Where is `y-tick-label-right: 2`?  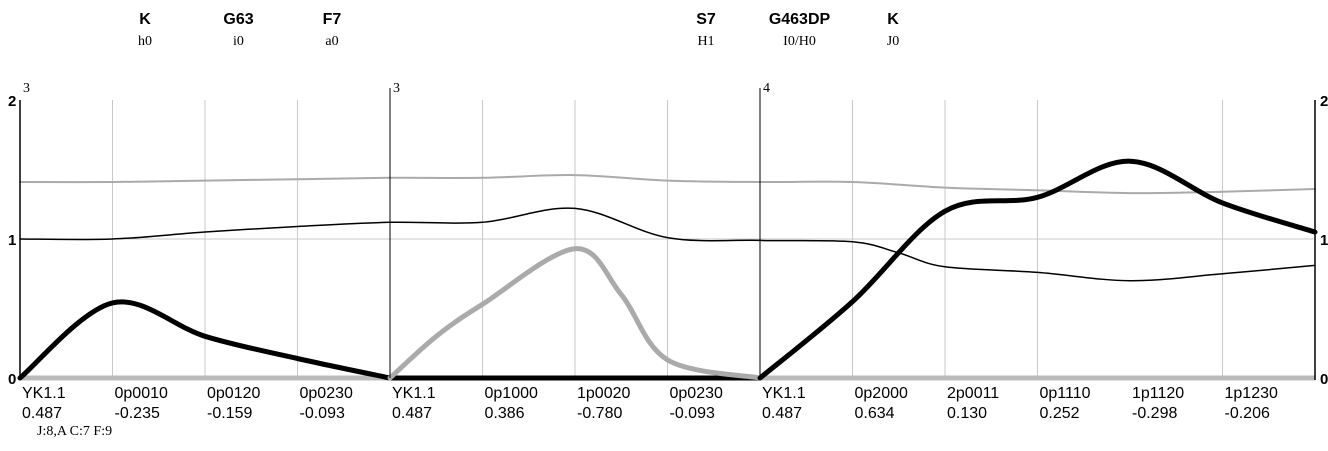 y-tick-label-right: 2 is located at coordinates (1324, 101).